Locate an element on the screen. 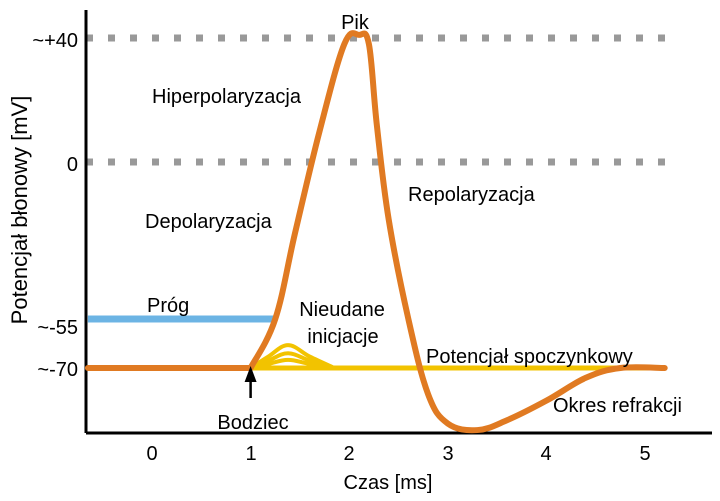 The height and width of the screenshot is (501, 720). x-tick-label: 3 is located at coordinates (447, 454).